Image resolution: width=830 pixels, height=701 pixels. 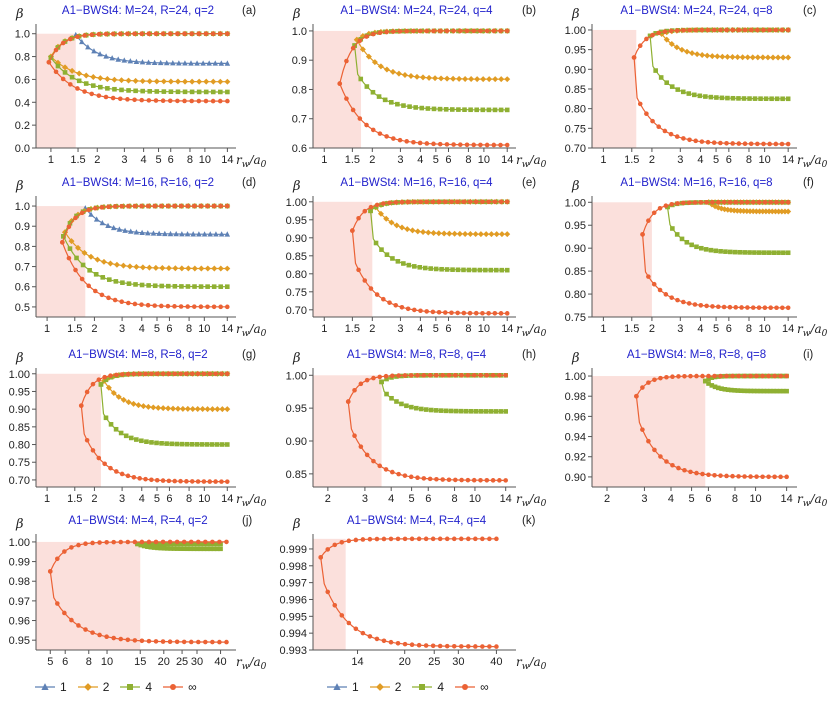 What do you see at coordinates (19, 186) in the screenshot?
I see `y-axis-label: β` at bounding box center [19, 186].